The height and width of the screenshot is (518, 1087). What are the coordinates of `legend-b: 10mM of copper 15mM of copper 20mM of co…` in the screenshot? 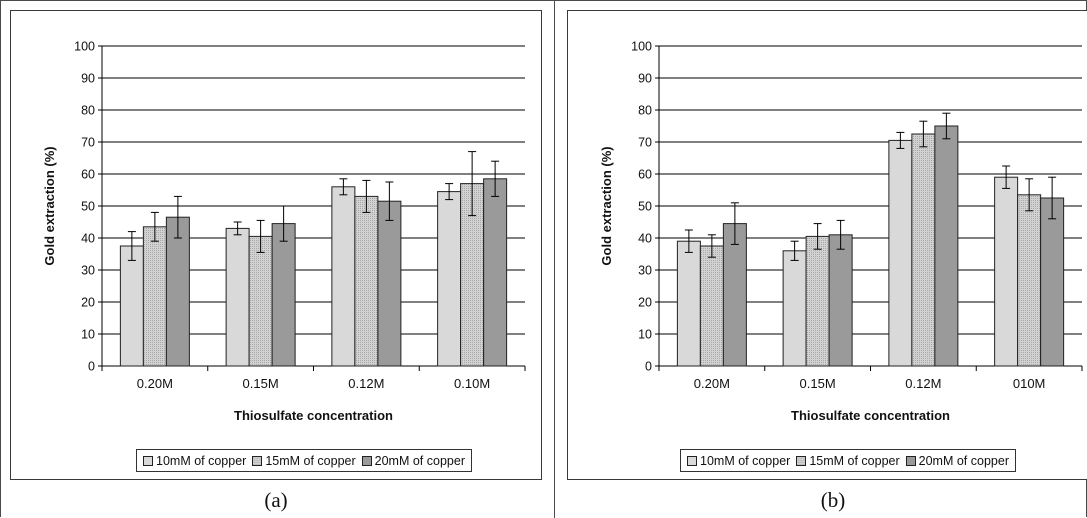 It's located at (848, 460).